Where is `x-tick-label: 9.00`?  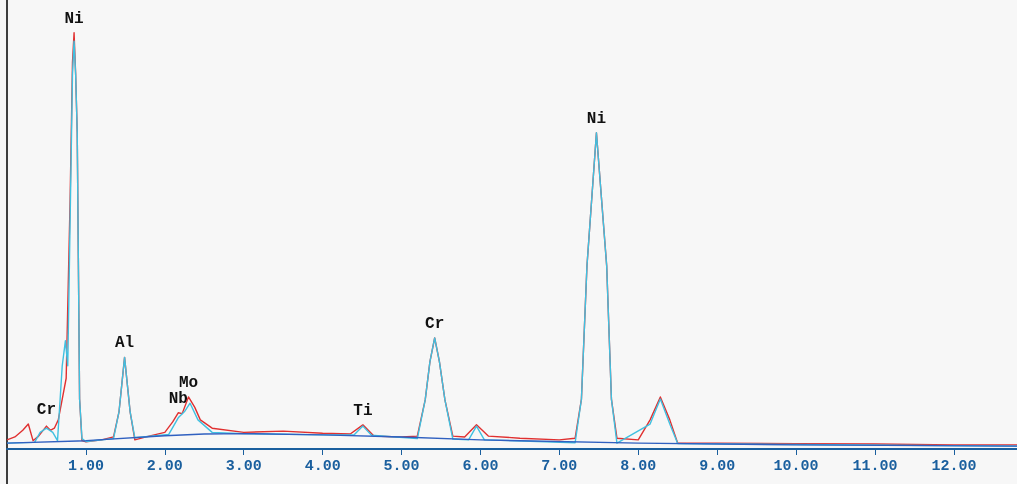 x-tick-label: 9.00 is located at coordinates (717, 466).